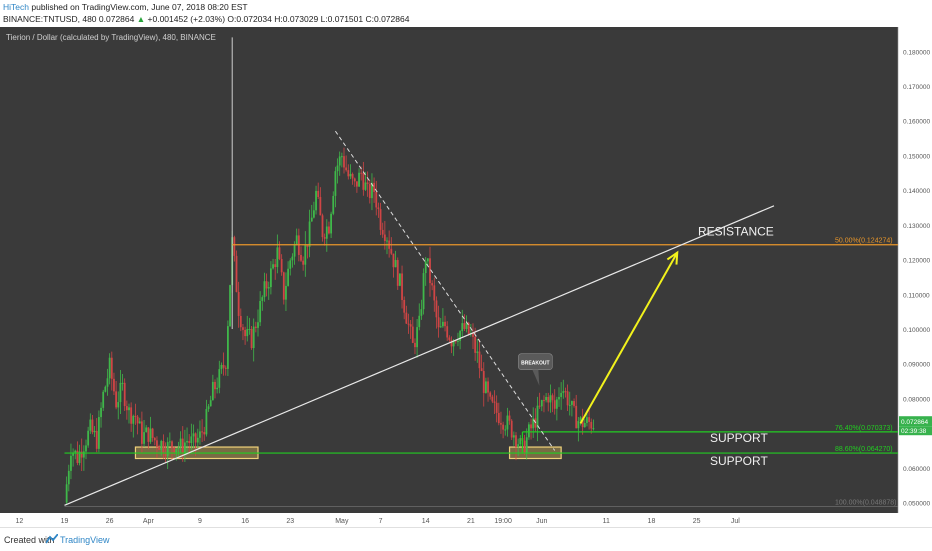 The height and width of the screenshot is (551, 932). Describe the element at coordinates (503, 521) in the screenshot. I see `x-tick-label: 19:00` at that location.